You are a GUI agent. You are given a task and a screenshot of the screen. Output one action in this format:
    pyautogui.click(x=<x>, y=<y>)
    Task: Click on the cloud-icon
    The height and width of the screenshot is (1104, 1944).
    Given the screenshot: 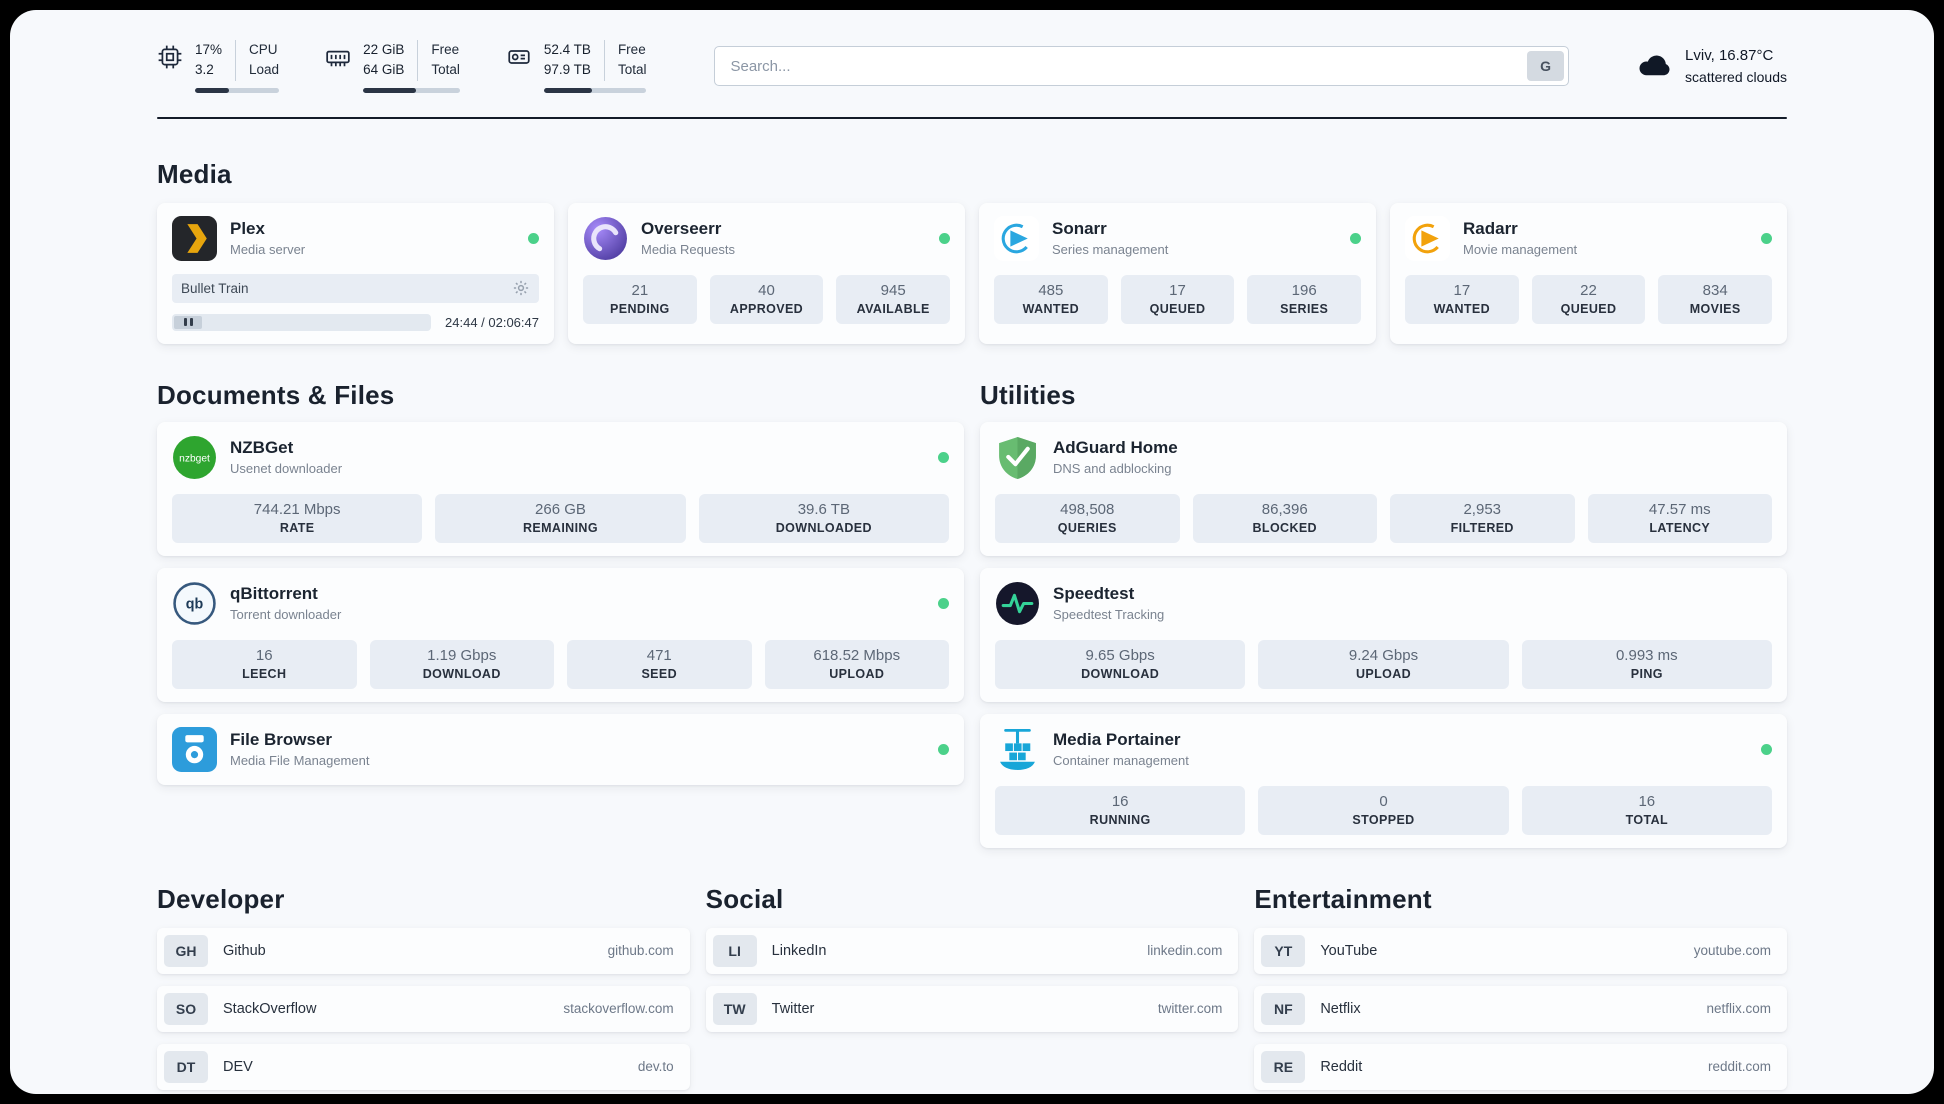 What is the action you would take?
    pyautogui.click(x=1655, y=66)
    